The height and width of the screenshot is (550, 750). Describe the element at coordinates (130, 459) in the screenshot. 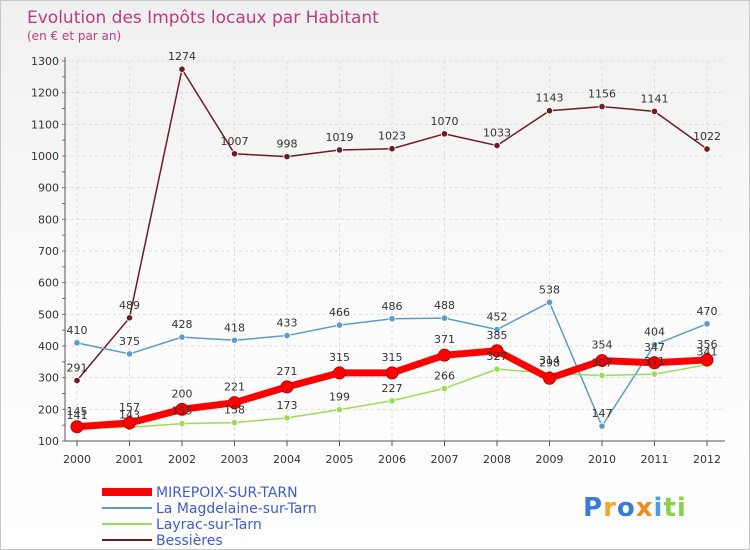

I see `x-tick-label: 2001` at that location.